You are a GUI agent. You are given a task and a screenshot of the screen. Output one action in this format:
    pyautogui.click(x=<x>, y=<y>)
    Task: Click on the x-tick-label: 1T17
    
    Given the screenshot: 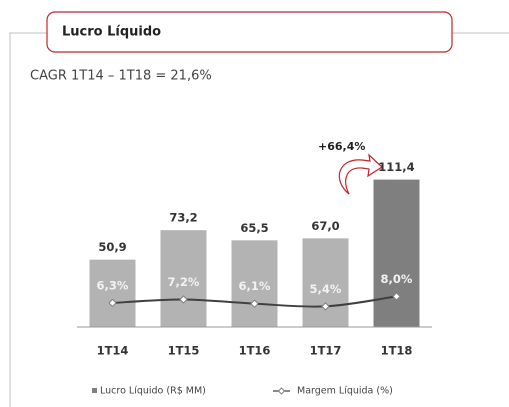 What is the action you would take?
    pyautogui.click(x=326, y=351)
    